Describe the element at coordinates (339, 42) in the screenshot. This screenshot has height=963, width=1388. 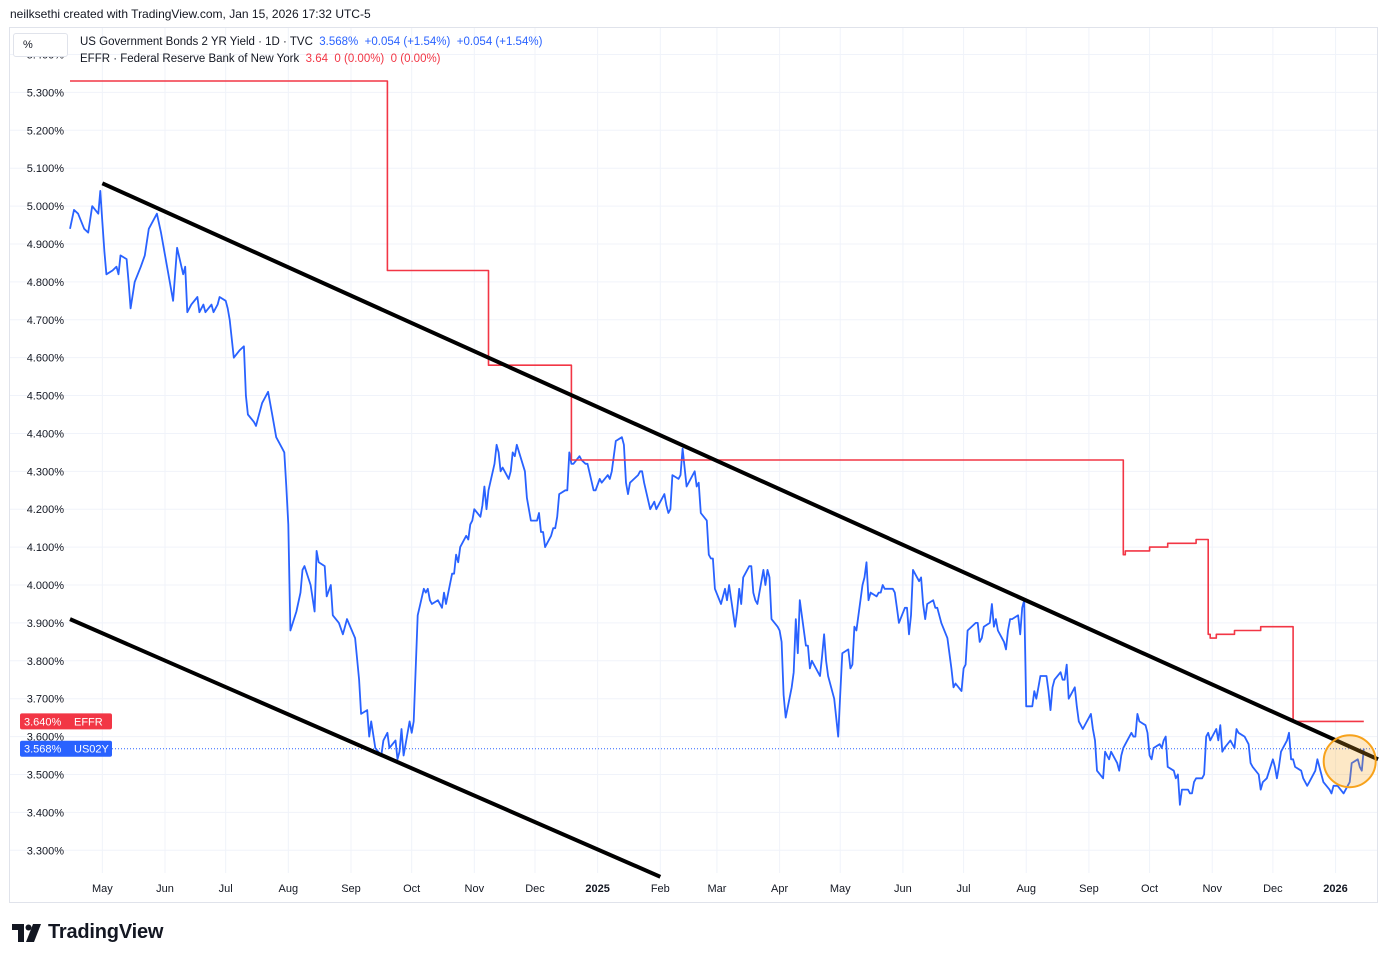
I see `legend-value: 3.568%` at that location.